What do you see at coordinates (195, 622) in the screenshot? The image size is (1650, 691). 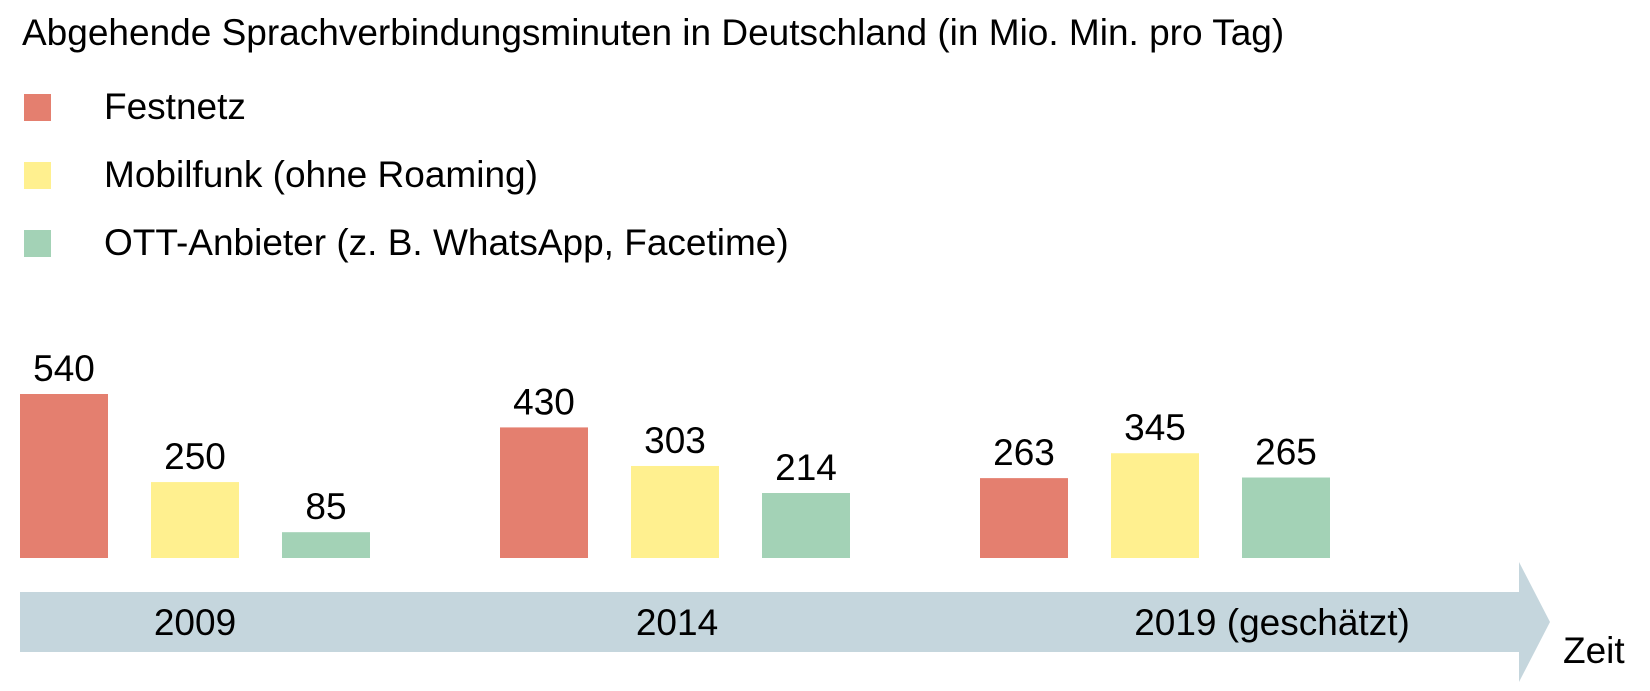 I see `category-label-0: 2009` at bounding box center [195, 622].